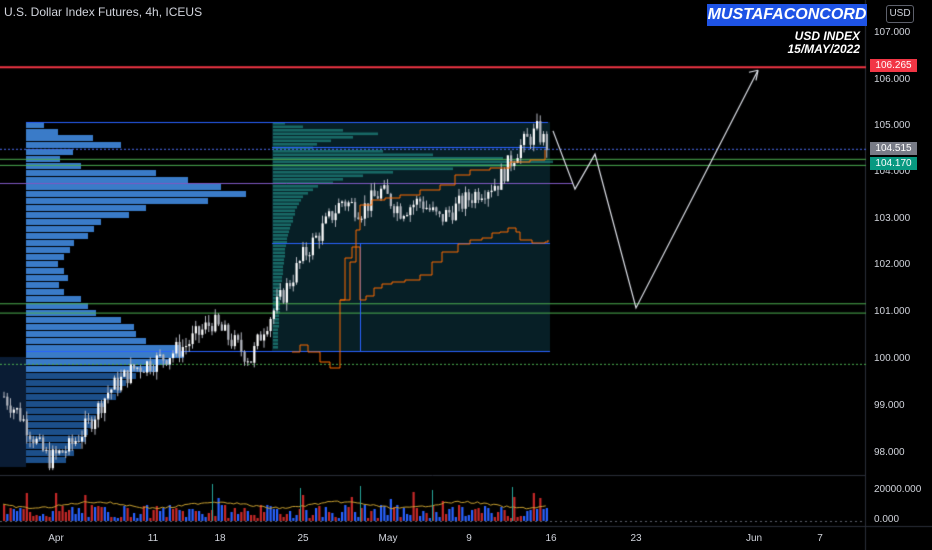  I want to click on time-tick: 25, so click(303, 538).